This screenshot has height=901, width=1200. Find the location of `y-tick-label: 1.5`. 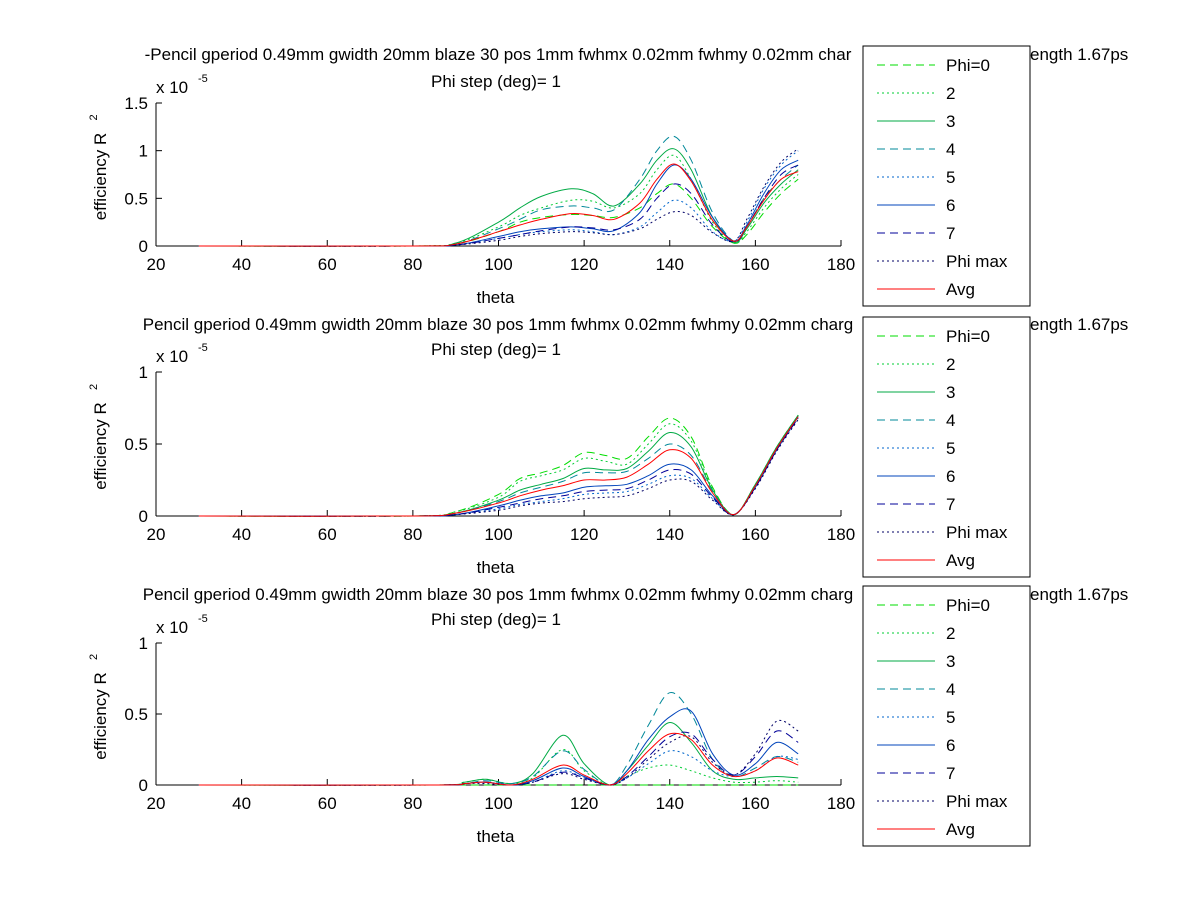

y-tick-label: 1.5 is located at coordinates (136, 103).